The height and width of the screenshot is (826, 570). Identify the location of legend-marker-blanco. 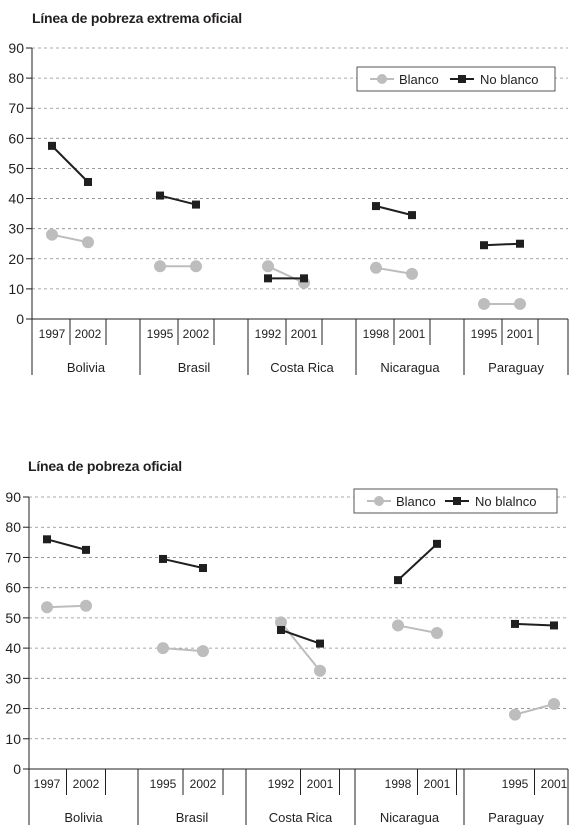
(379, 501).